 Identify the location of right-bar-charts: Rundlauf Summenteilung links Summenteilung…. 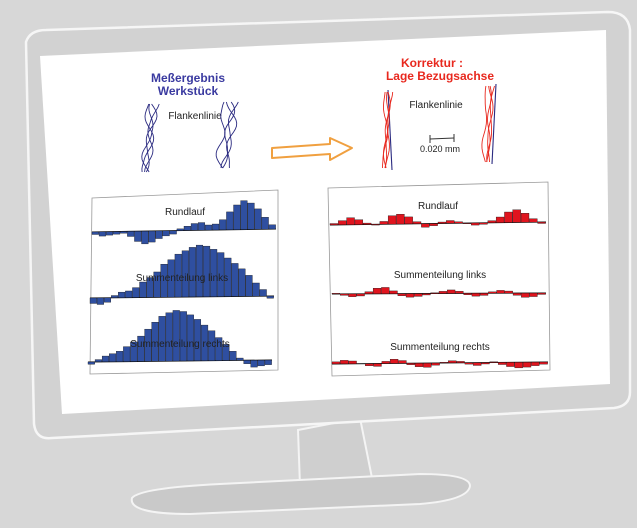
(439, 285).